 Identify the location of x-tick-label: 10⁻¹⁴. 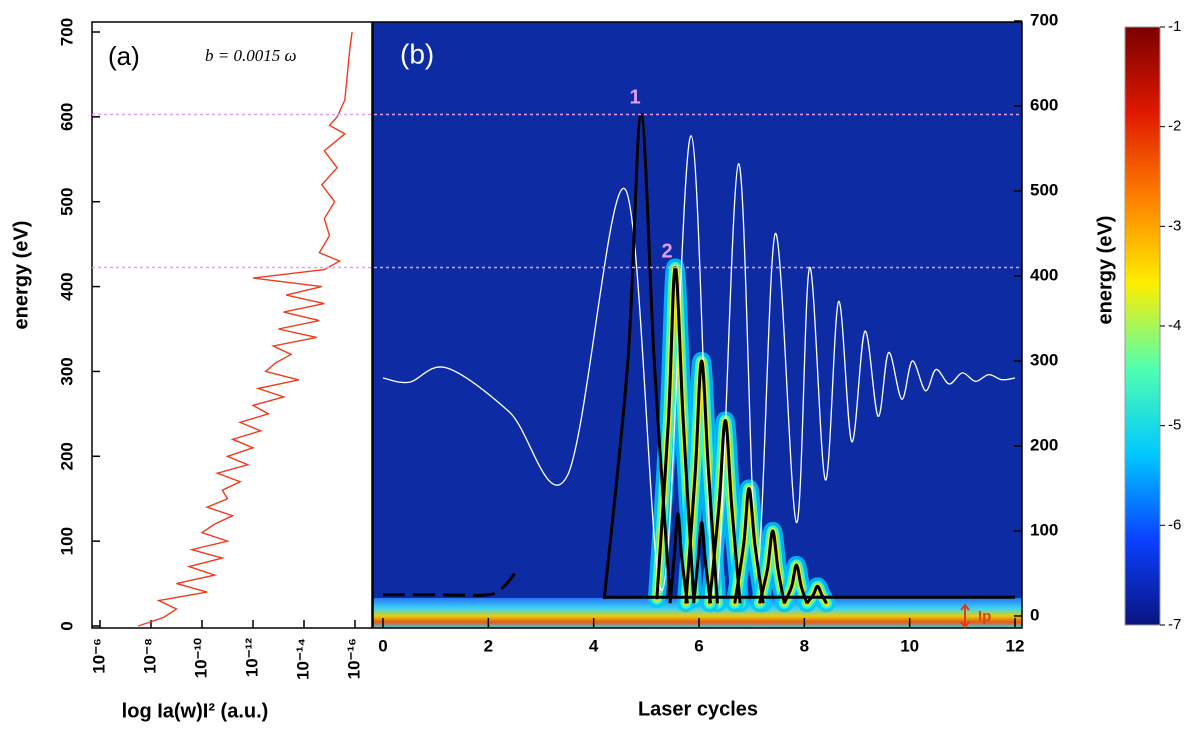
(302, 659).